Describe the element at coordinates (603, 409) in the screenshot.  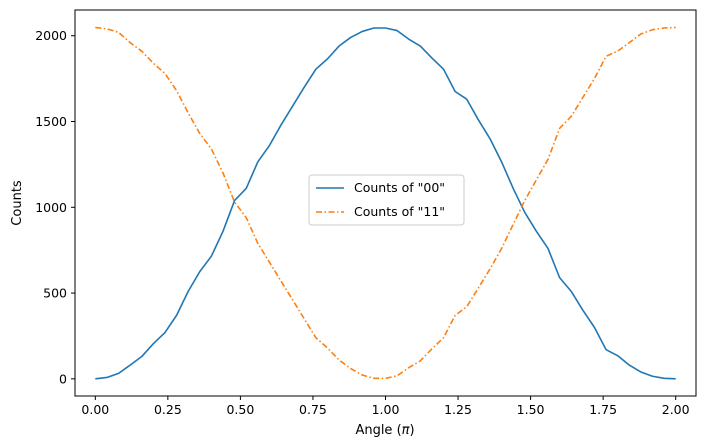
I see `x-tick-label: 1.75` at that location.